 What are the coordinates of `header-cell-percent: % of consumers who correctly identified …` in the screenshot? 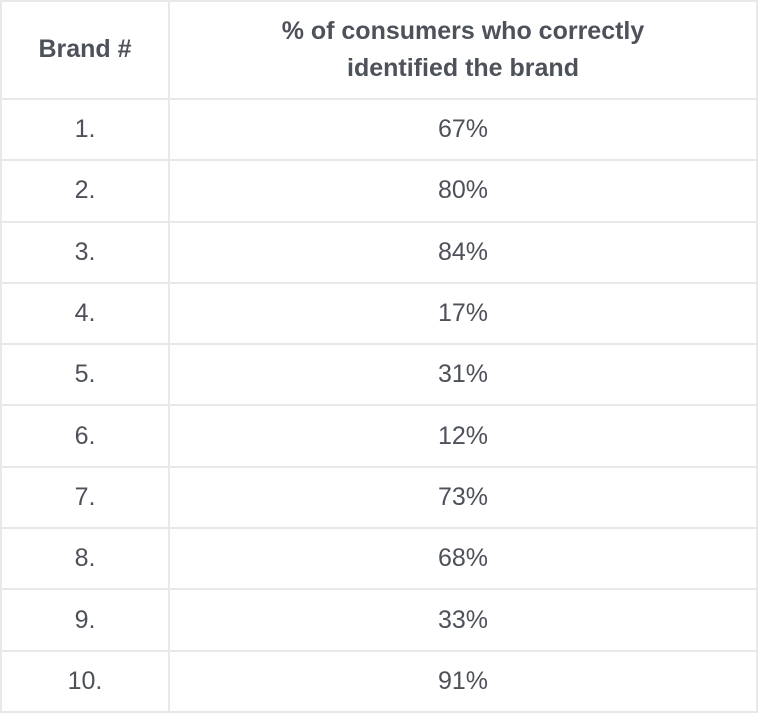 It's located at (463, 50).